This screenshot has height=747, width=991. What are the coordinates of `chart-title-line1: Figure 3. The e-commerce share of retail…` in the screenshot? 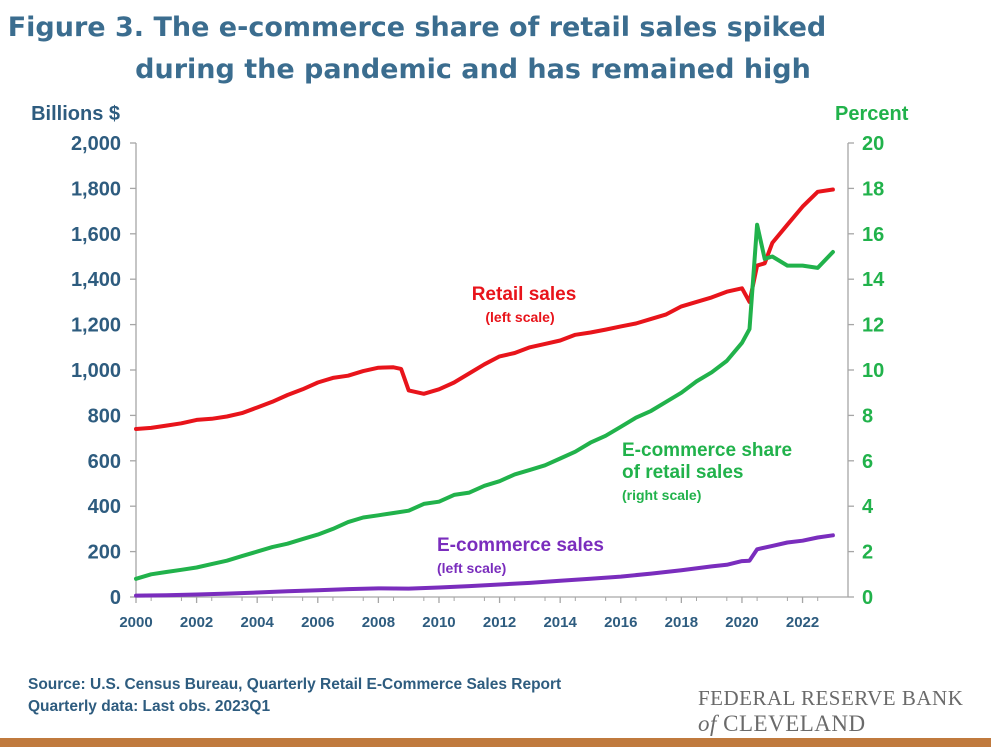 It's located at (417, 27).